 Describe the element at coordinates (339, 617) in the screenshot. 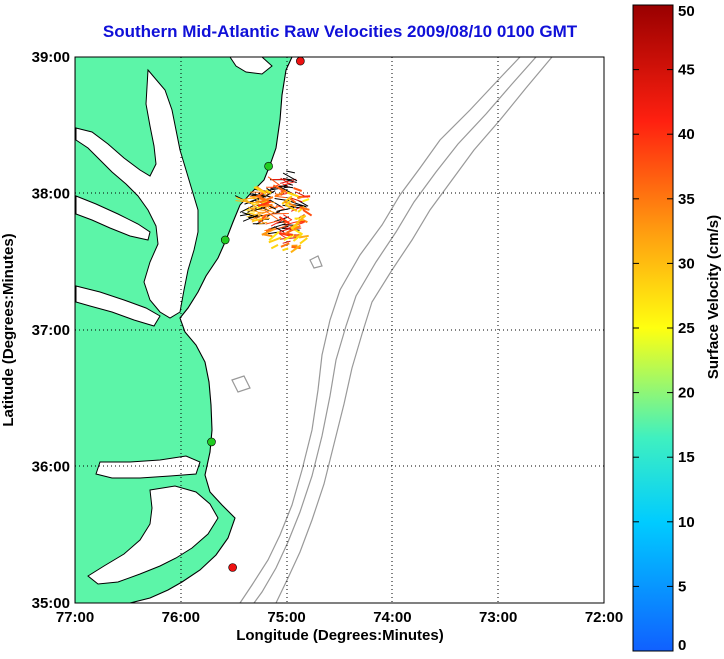

I see `longitude-ticks: 77:00 76:00 75:00 74:00 73:00 72:00` at that location.